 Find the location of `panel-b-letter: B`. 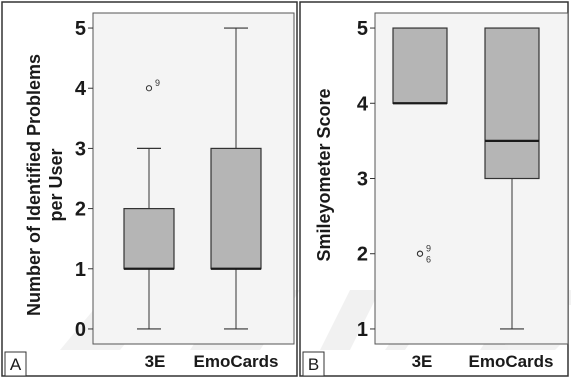

panel-b-letter: B is located at coordinates (313, 364).